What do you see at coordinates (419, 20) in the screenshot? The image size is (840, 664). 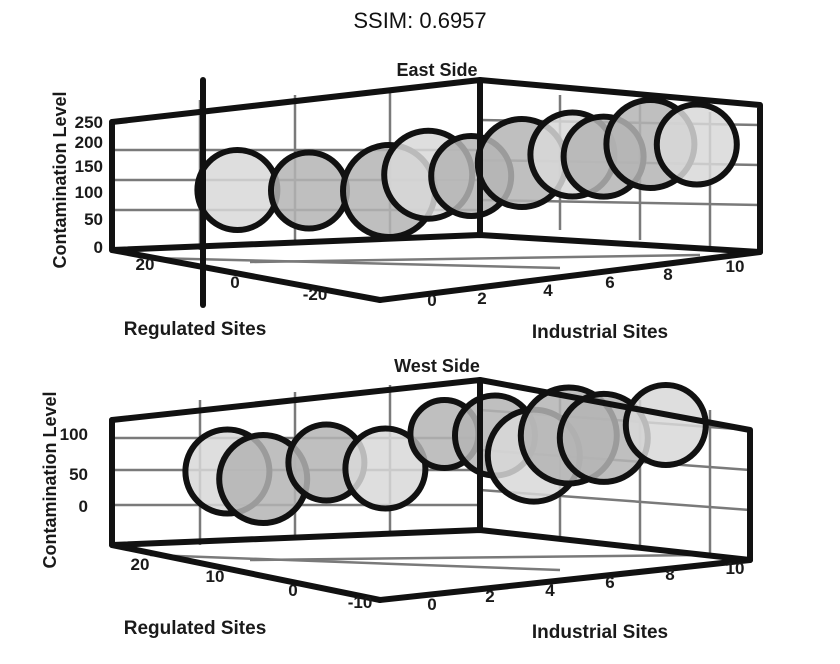 I see `figure-title: SSIM: 0.6957` at bounding box center [419, 20].